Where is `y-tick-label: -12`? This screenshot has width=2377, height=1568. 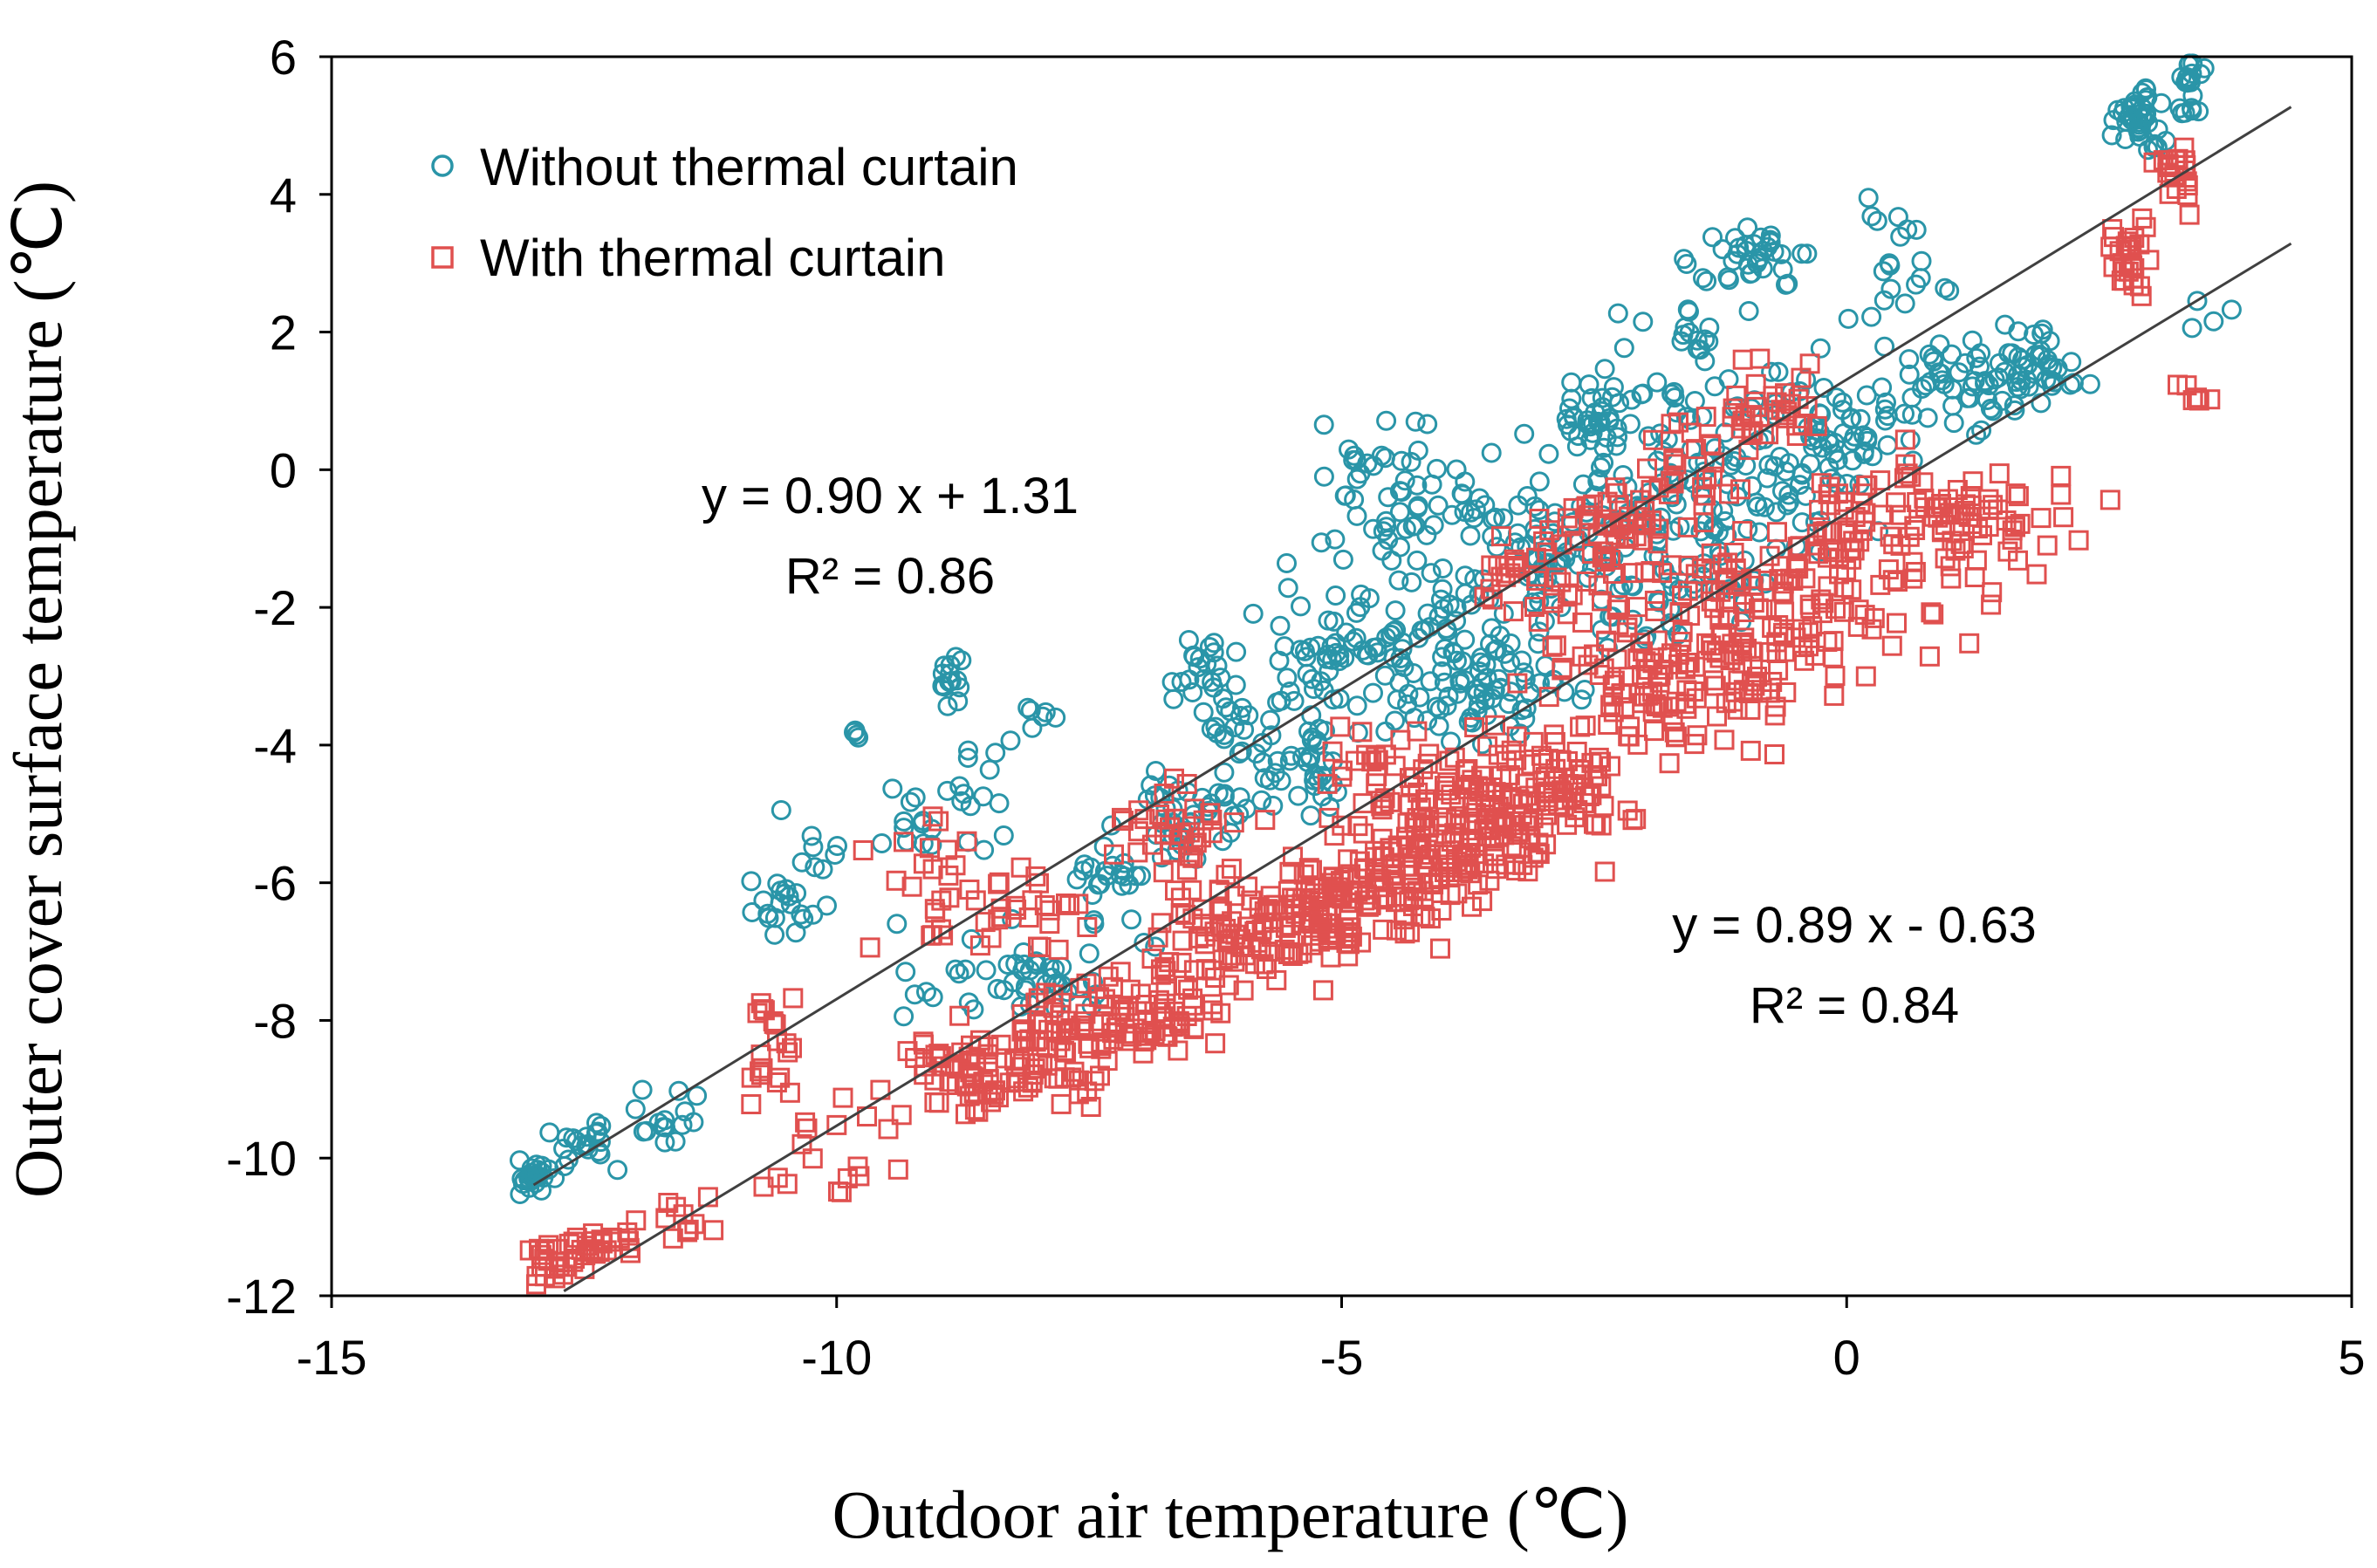
y-tick-label: -12 is located at coordinates (261, 1297).